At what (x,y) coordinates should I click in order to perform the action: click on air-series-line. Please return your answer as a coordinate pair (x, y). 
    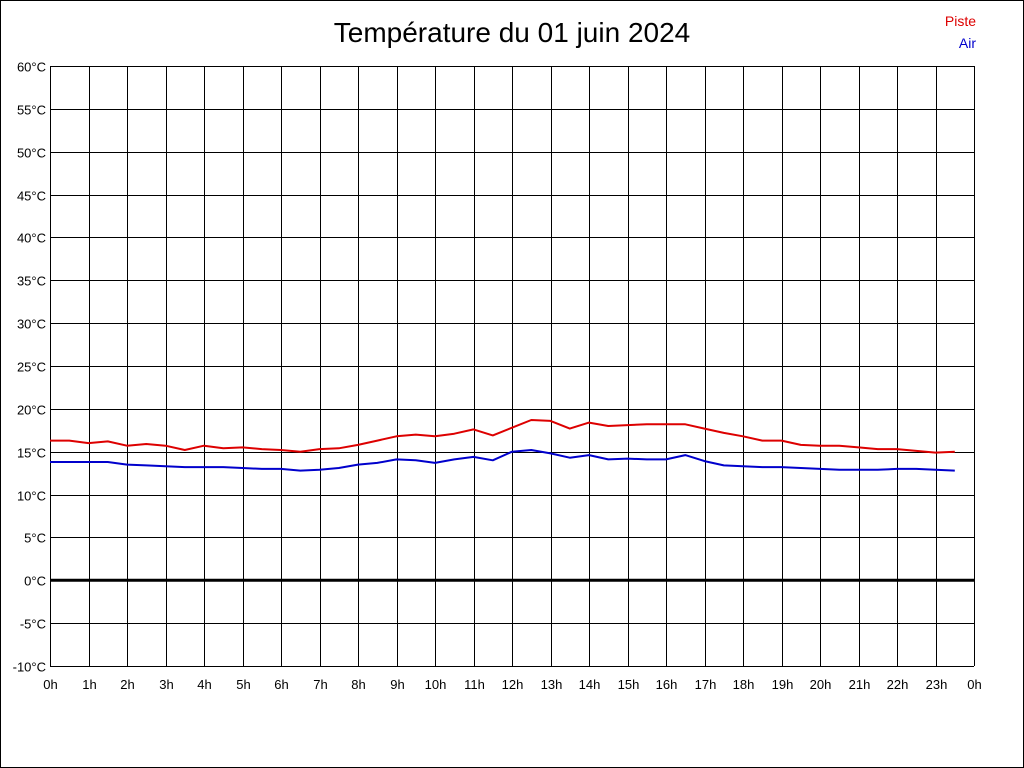
    Looking at the image, I should click on (502, 460).